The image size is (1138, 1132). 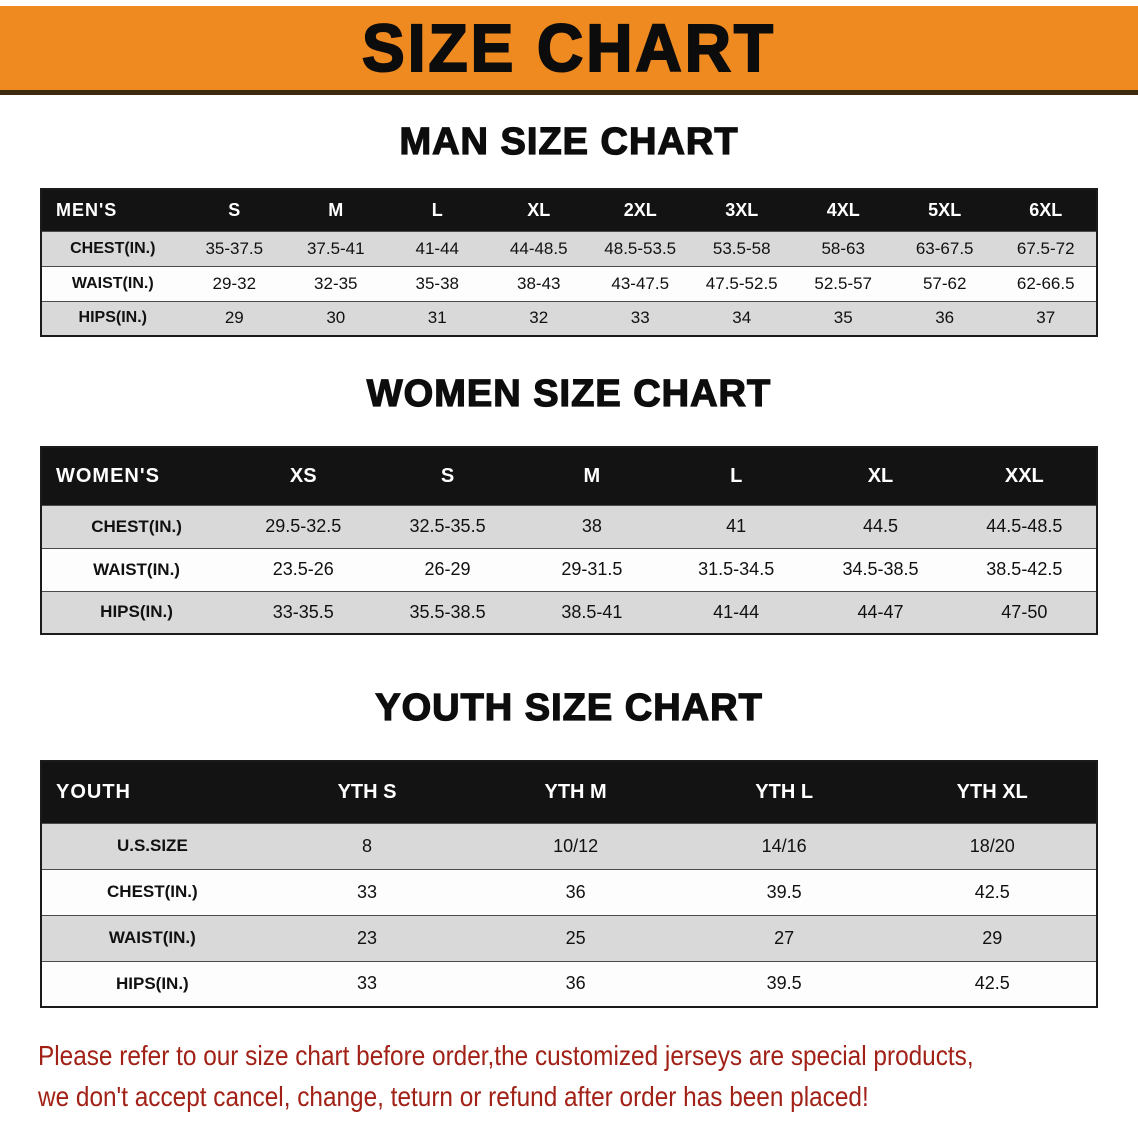 I want to click on table-cell: 48.5-53.5, so click(x=640, y=248).